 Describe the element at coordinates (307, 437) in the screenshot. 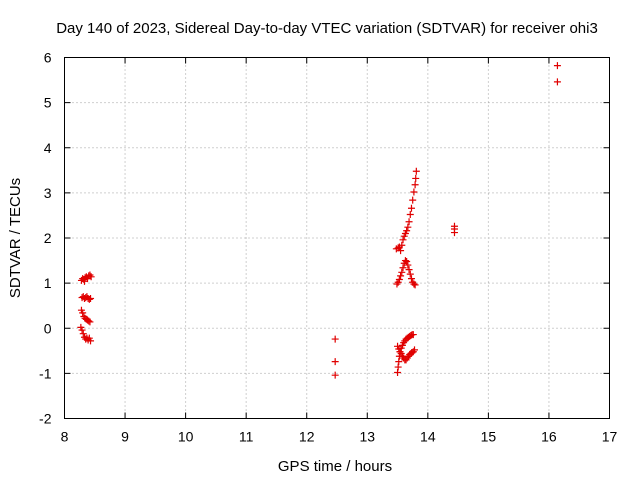

I see `x-tick-label: 12` at that location.